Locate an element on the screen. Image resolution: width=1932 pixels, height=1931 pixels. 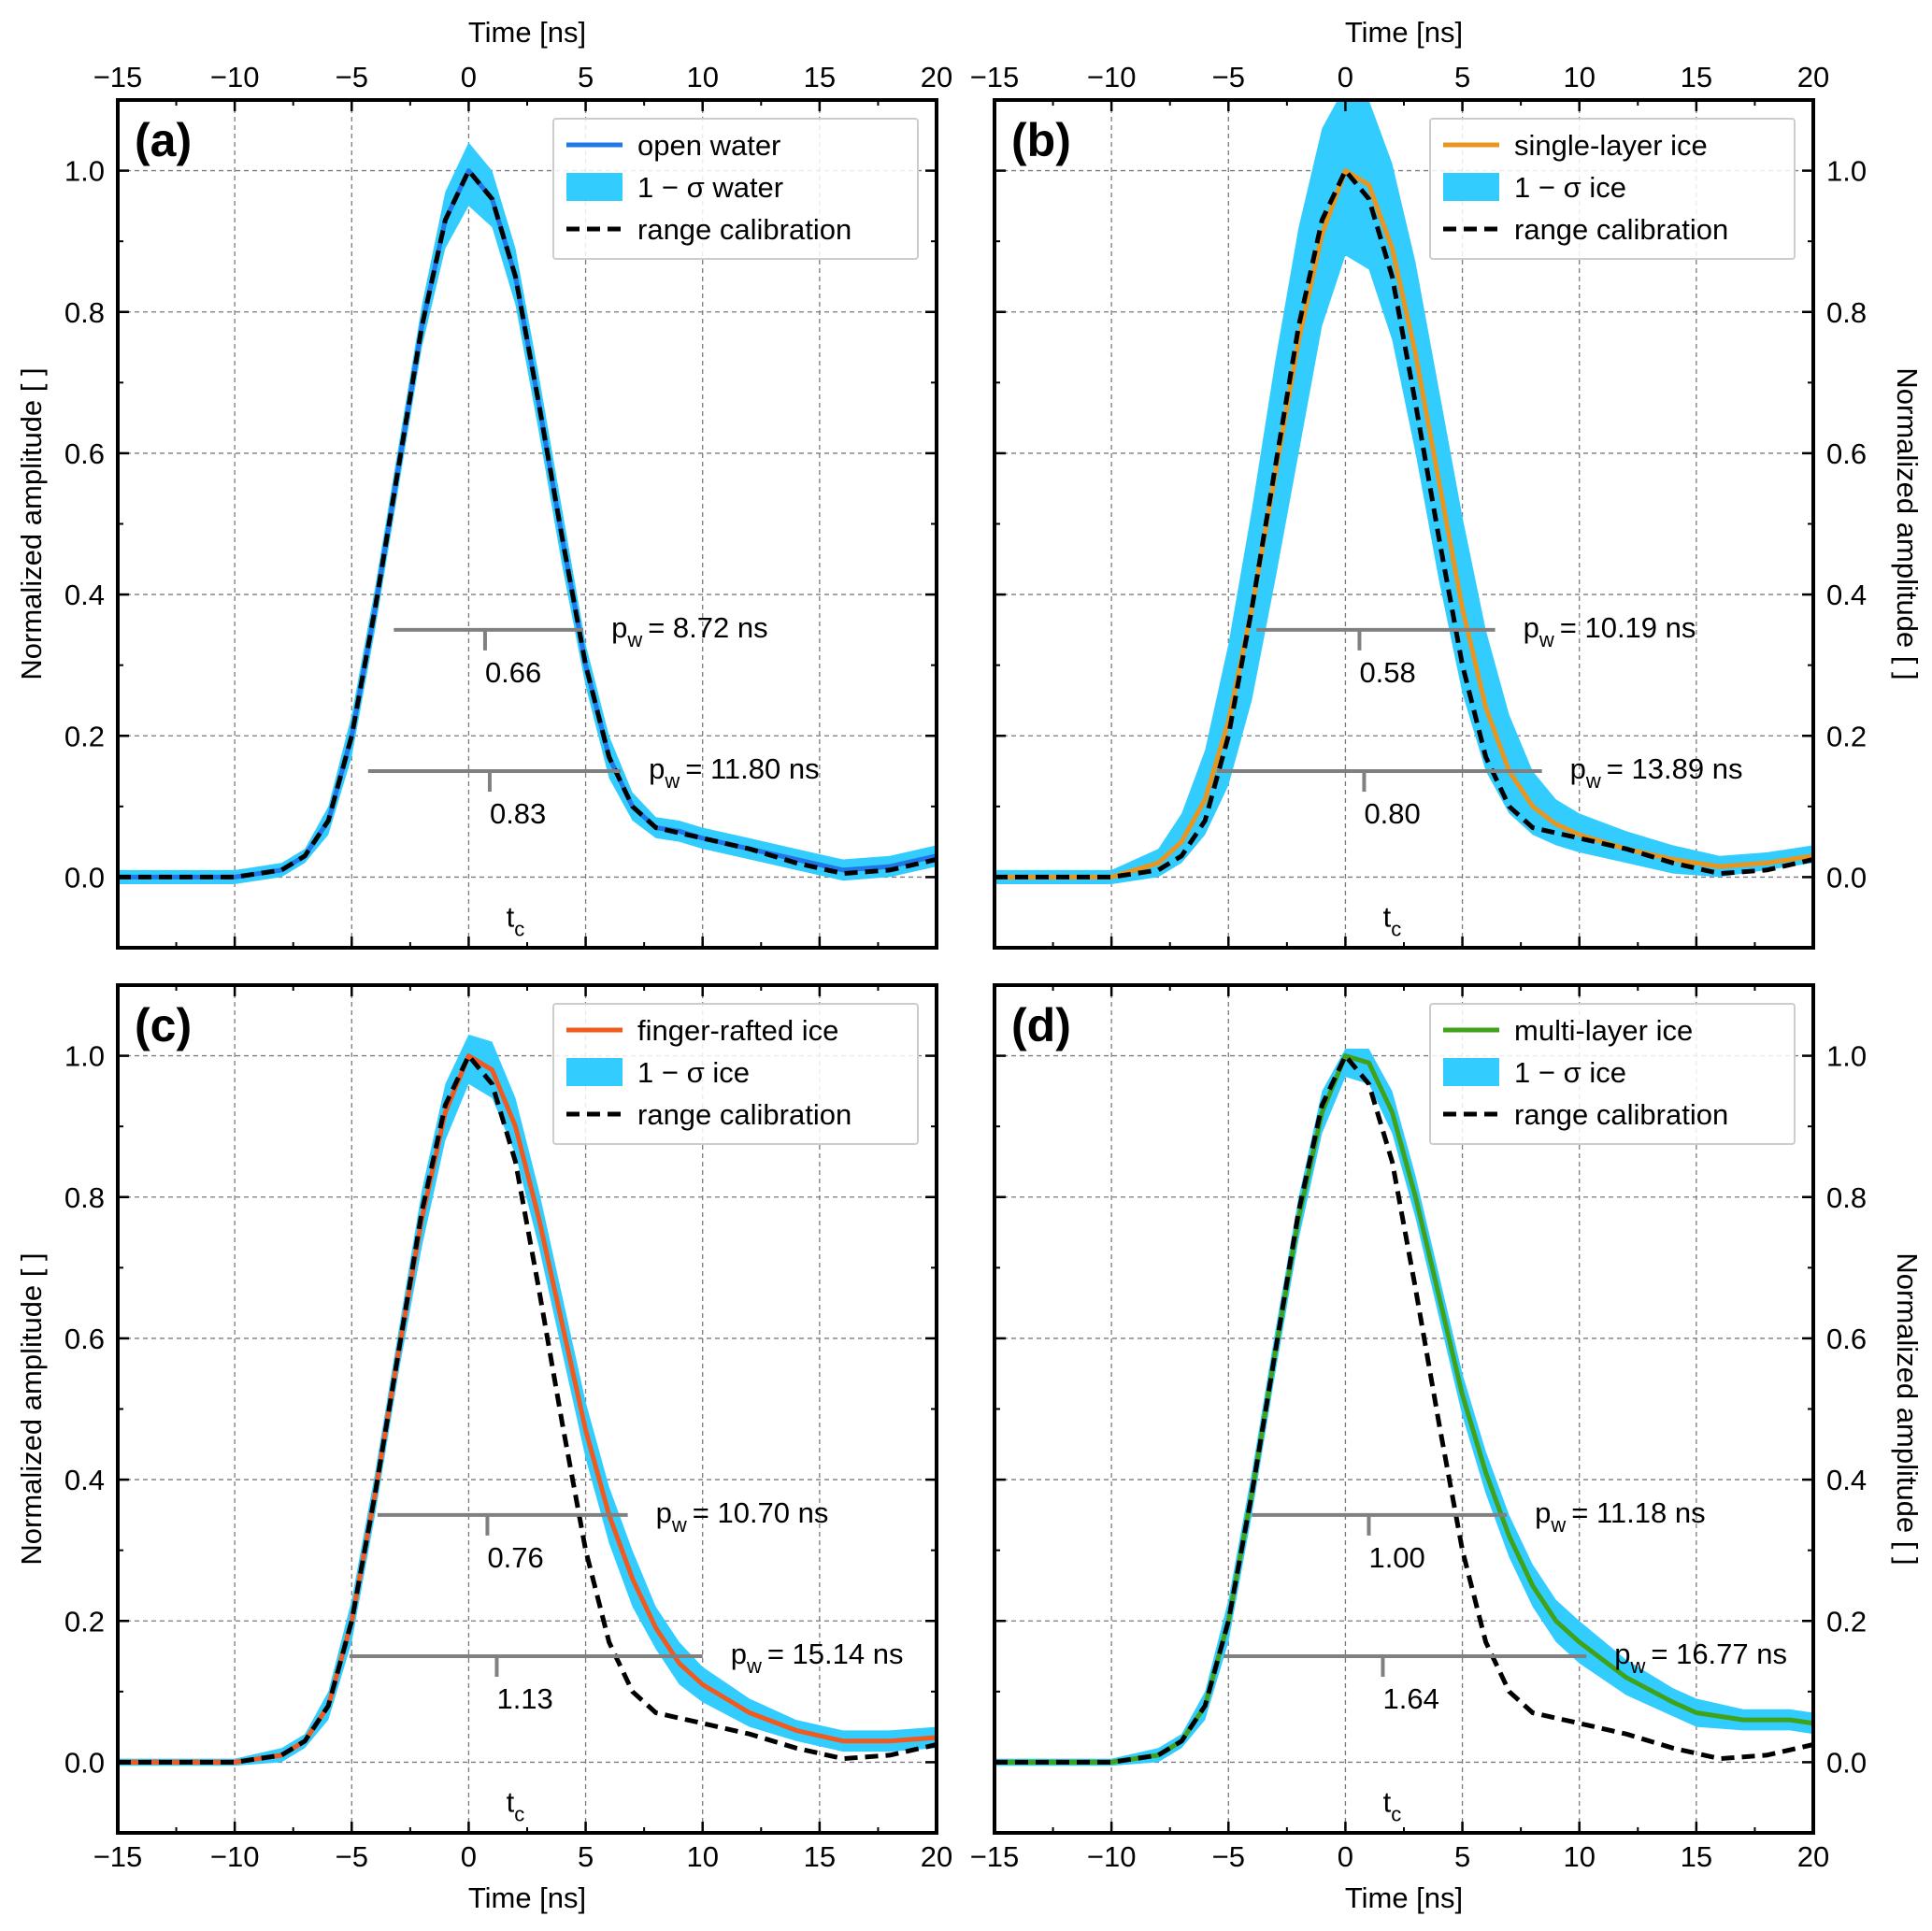
legend-entry: 1 − σ water is located at coordinates (710, 188).